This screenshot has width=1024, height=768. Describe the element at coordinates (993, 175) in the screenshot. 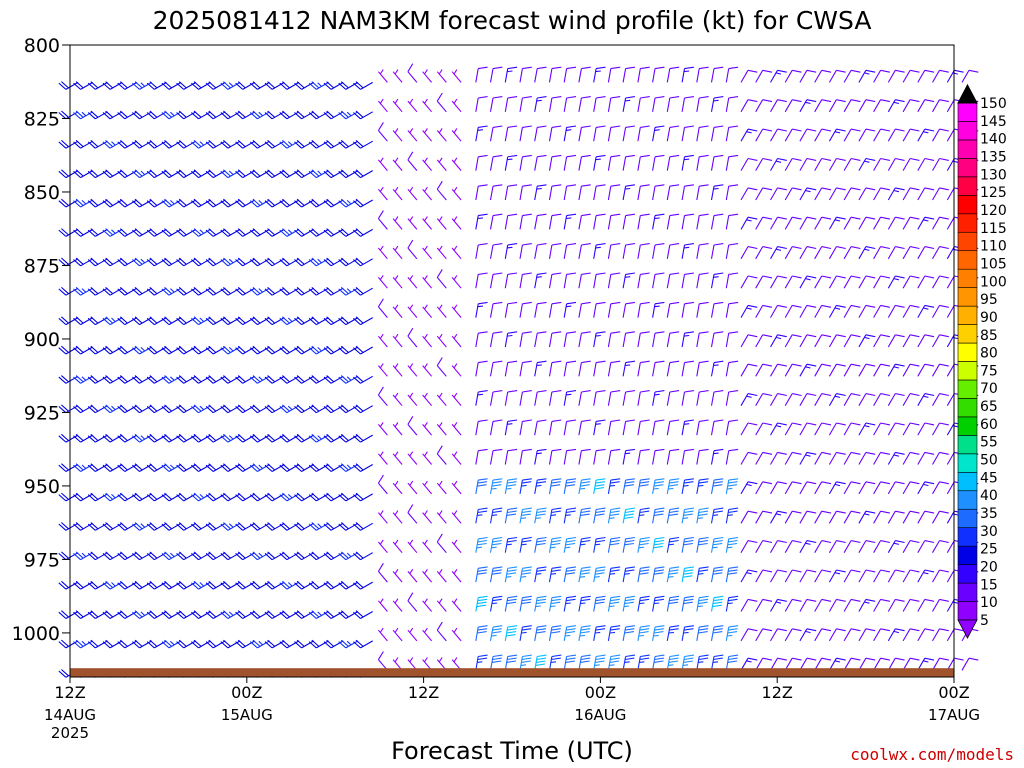

I see `colorbar-label: 130` at that location.